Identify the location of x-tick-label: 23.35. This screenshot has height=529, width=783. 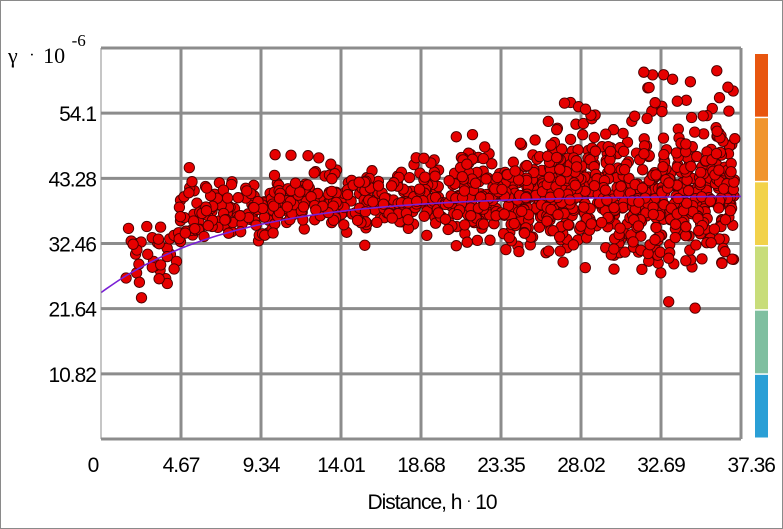
(501, 465).